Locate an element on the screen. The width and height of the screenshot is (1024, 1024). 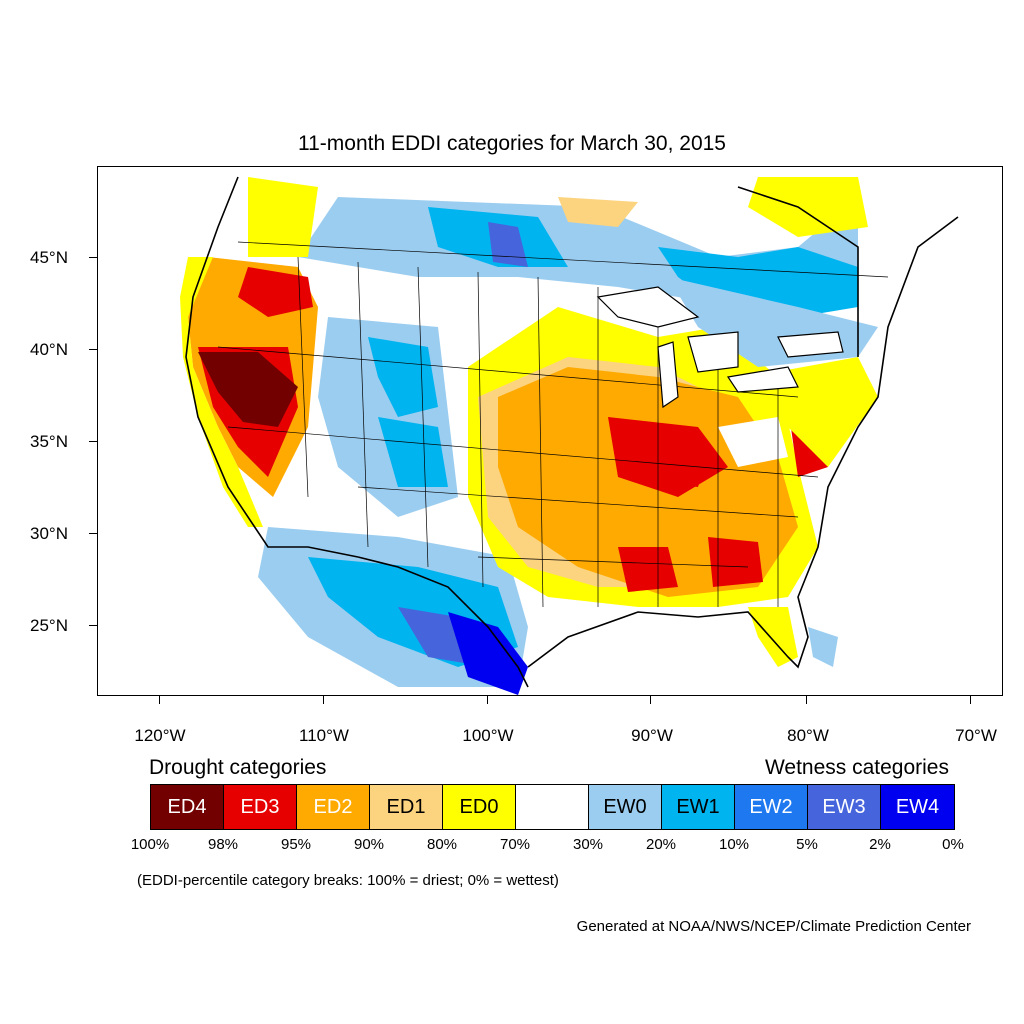
texas-ew4 is located at coordinates (488, 653).